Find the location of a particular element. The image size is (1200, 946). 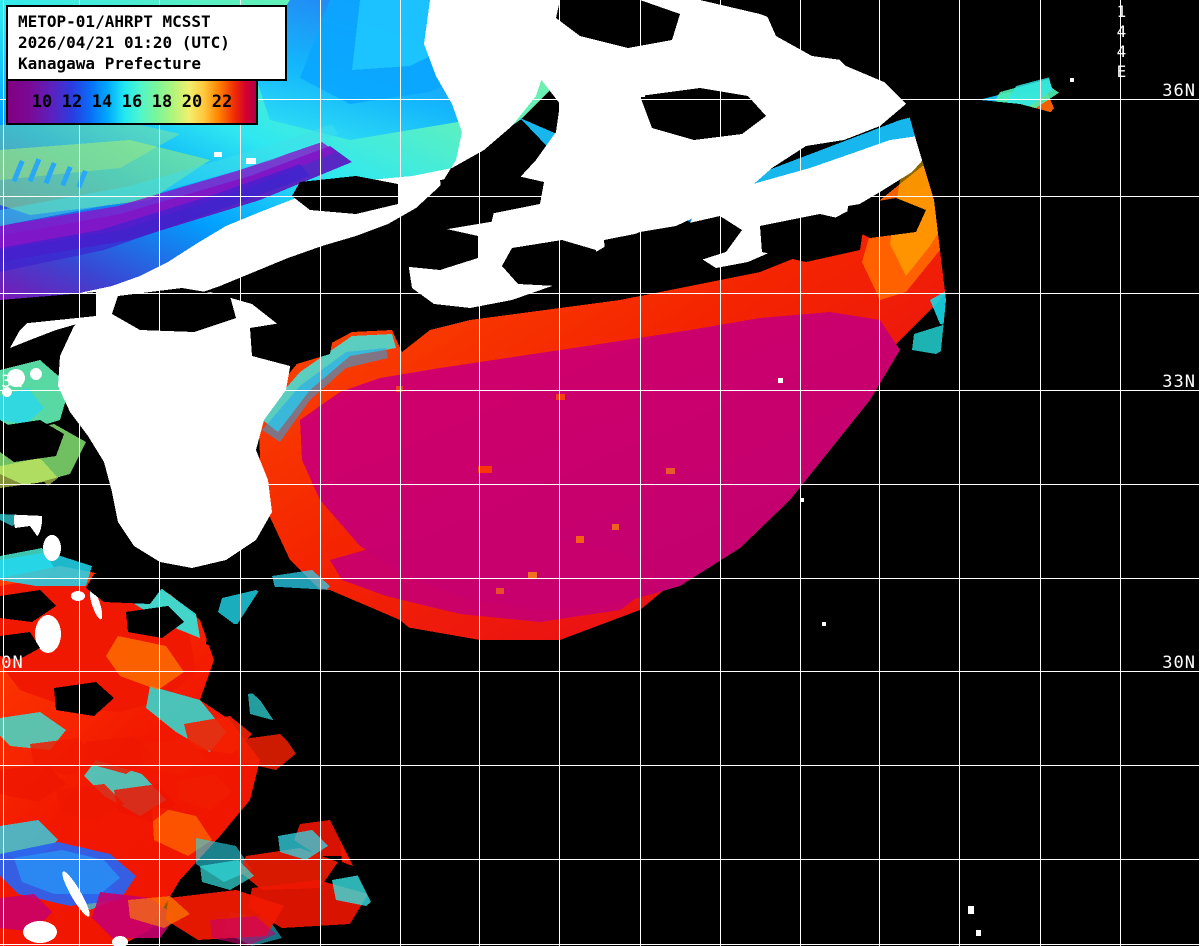

colorbar-tick-10: 10 is located at coordinates (42, 101).